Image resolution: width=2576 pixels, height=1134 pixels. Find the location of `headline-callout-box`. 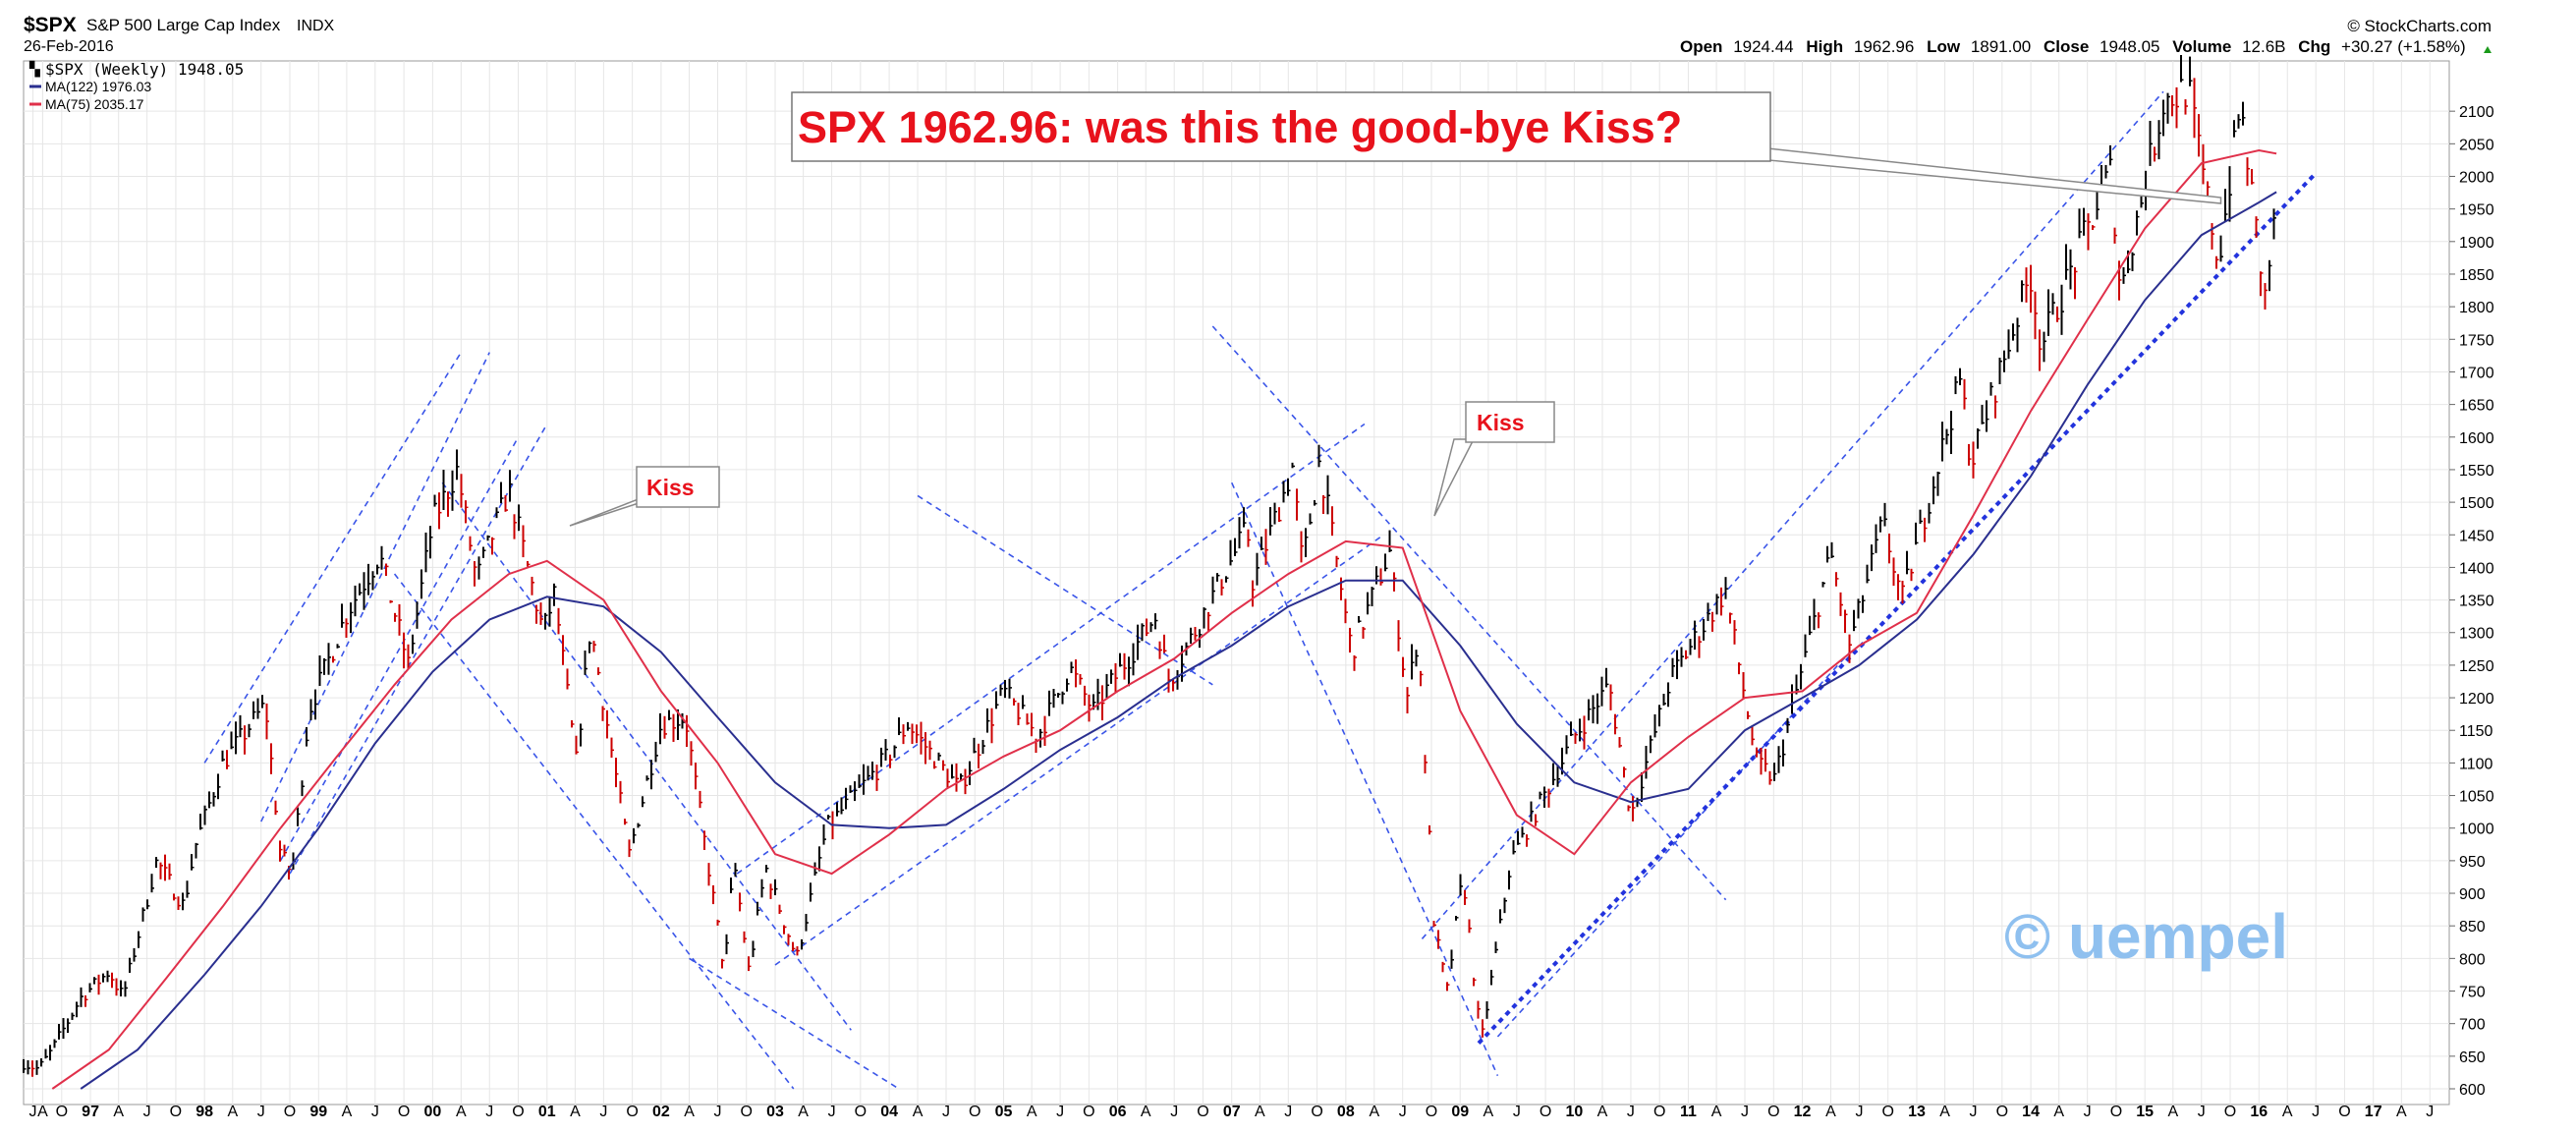

headline-callout-box is located at coordinates (1281, 126).